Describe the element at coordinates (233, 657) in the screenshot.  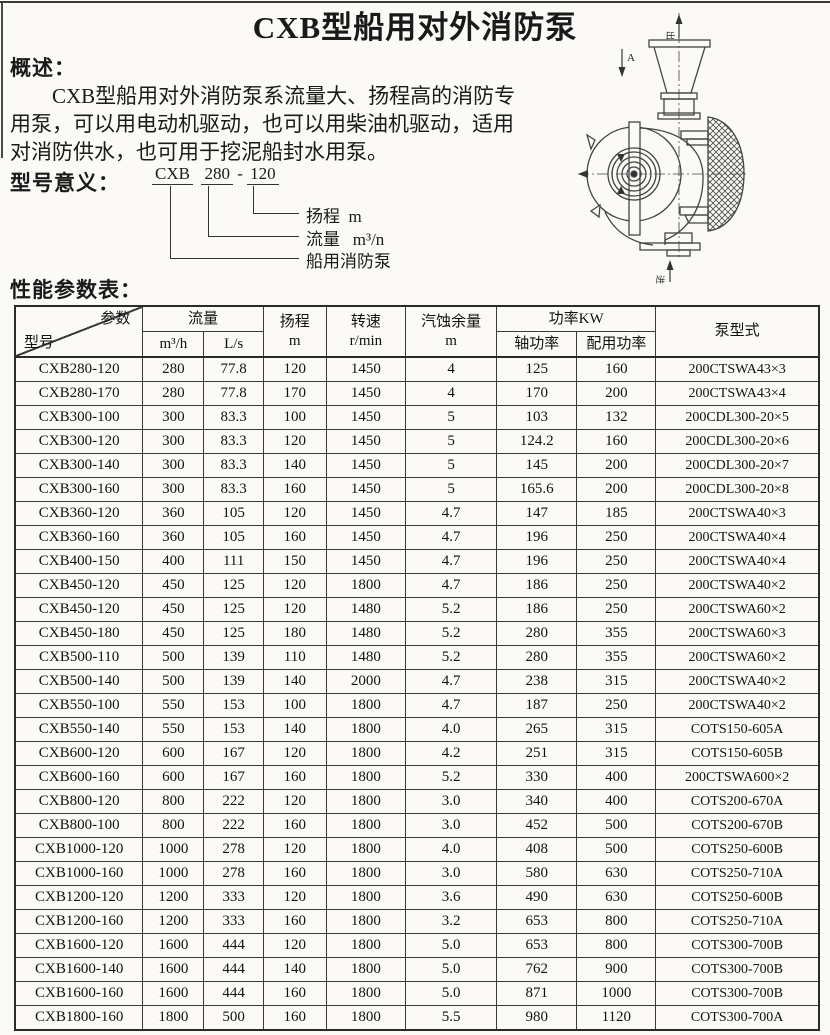
I see `flow-ls-cell: 139` at that location.